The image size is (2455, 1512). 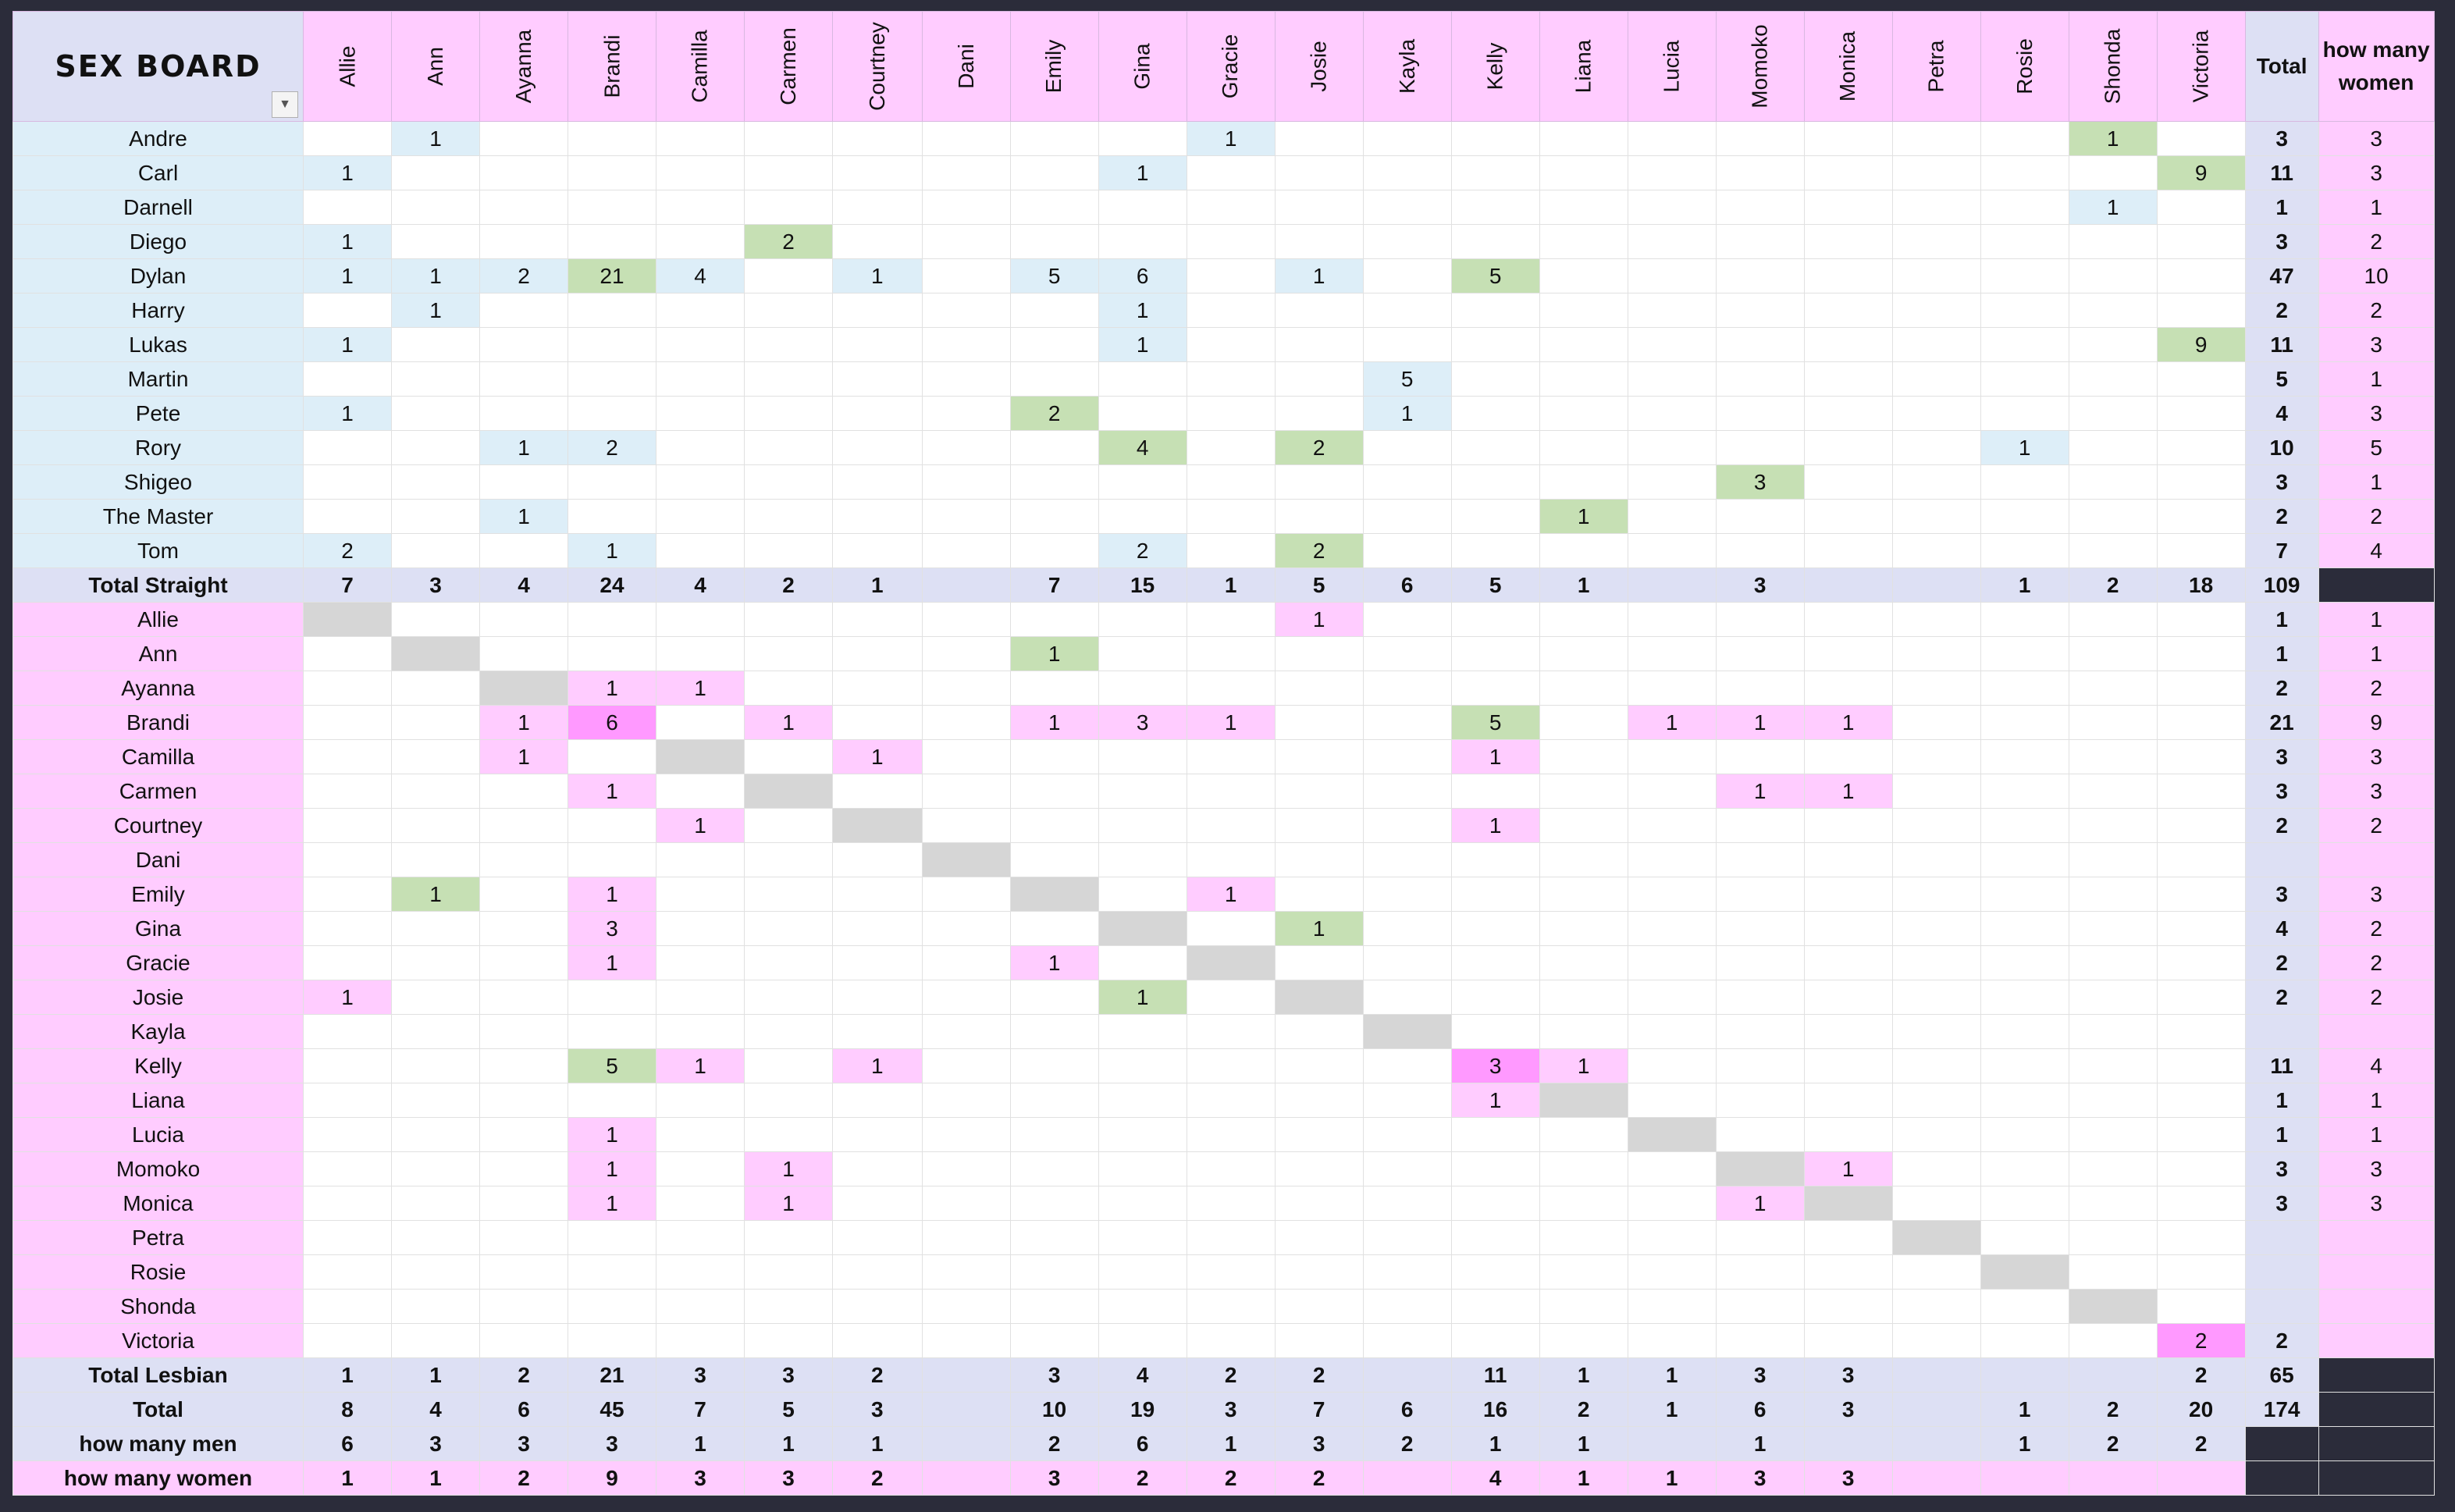 What do you see at coordinates (966, 928) in the screenshot?
I see `cell-gina-dani` at bounding box center [966, 928].